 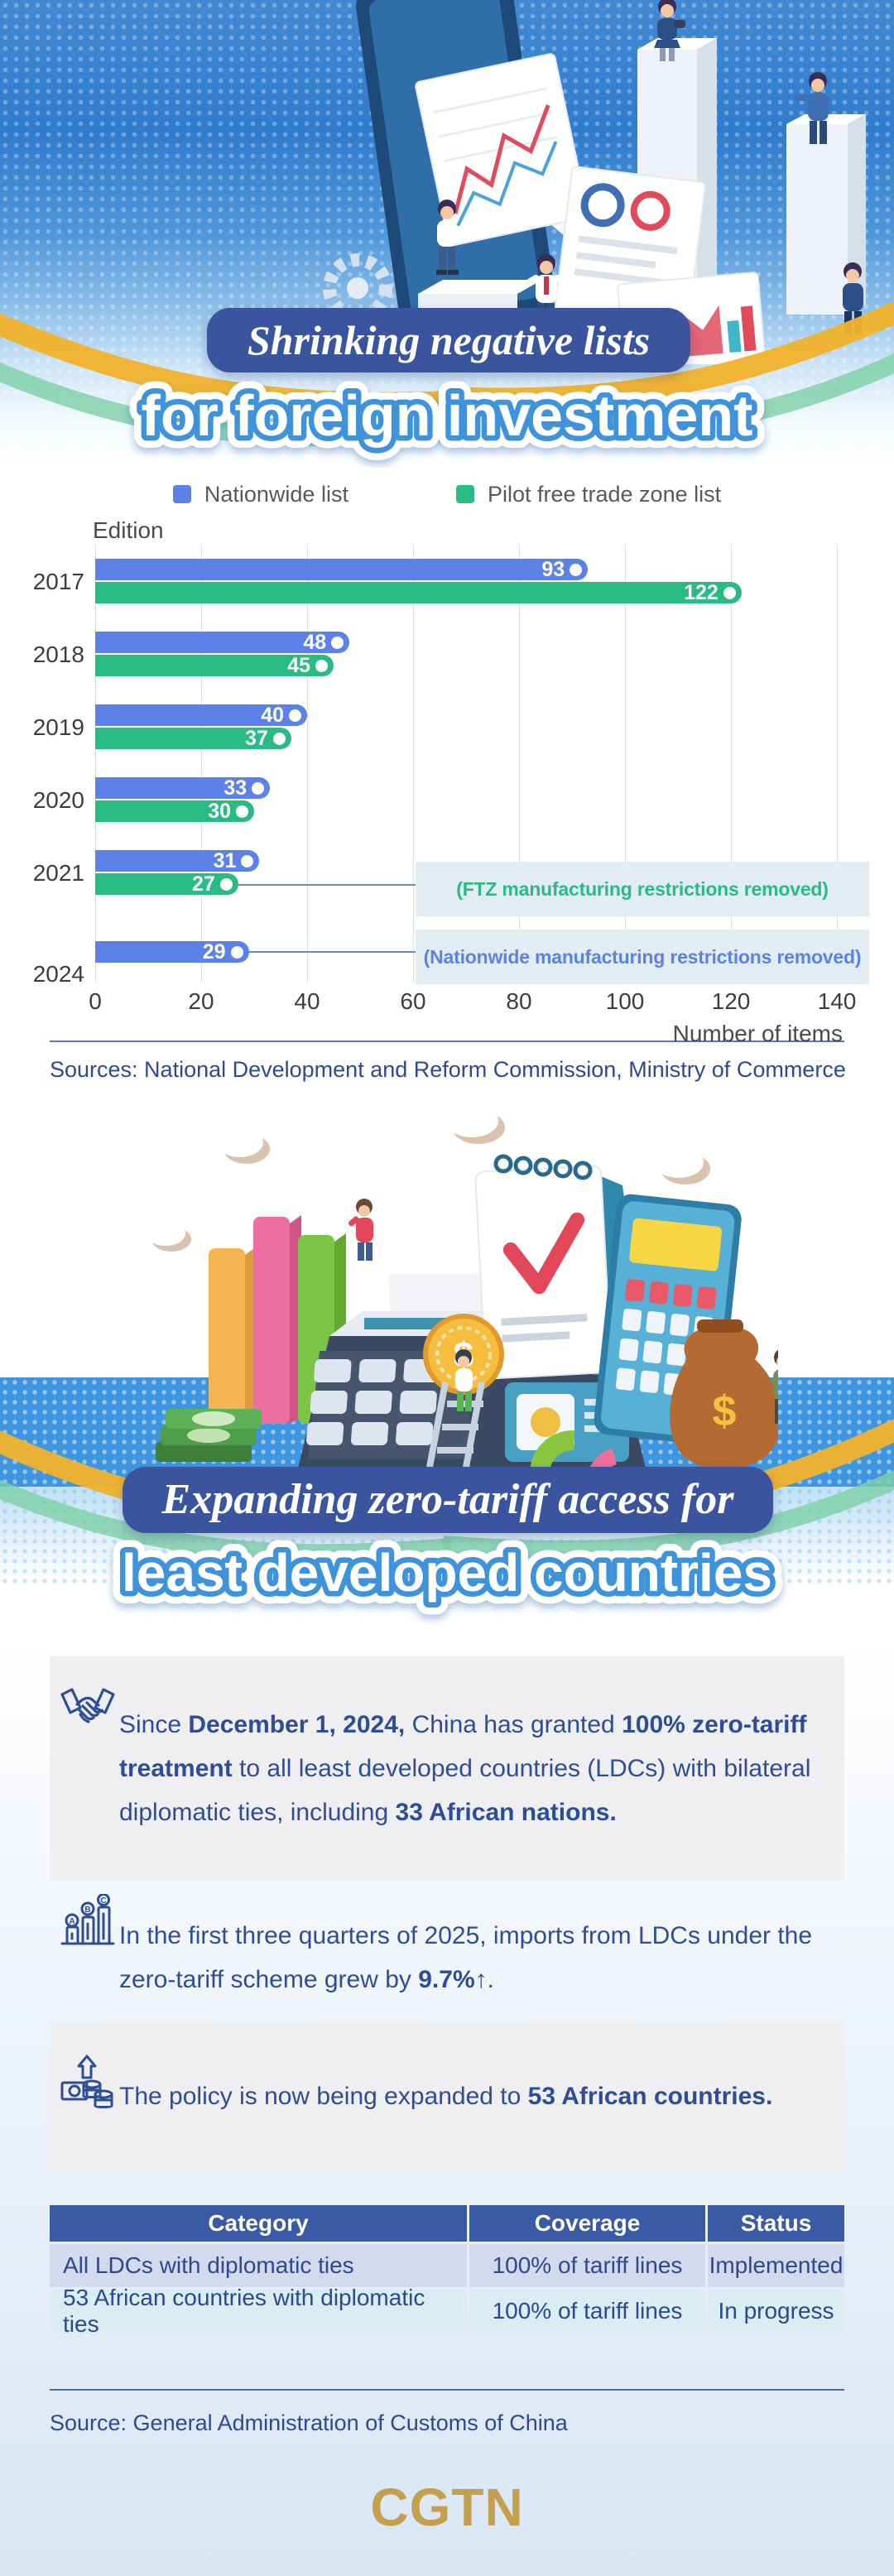 What do you see at coordinates (701, 592) in the screenshot?
I see `bar-value-label: 122` at bounding box center [701, 592].